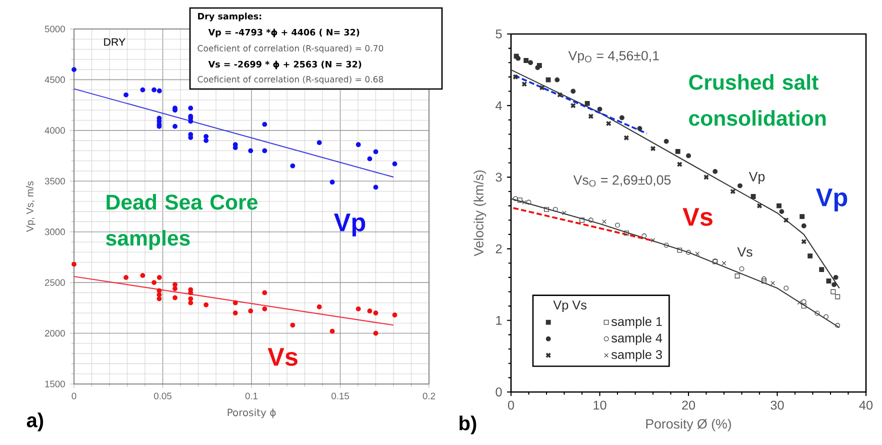 This screenshot has width=882, height=445. Describe the element at coordinates (252, 413) in the screenshot. I see `x-axis-title: Porosity ϕ` at that location.